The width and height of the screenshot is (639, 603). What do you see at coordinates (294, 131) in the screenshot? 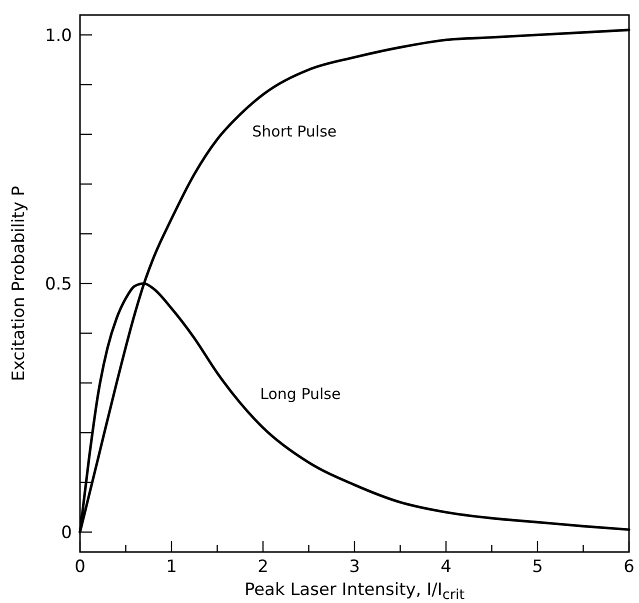
I see `series-label: Short Pulse` at bounding box center [294, 131].